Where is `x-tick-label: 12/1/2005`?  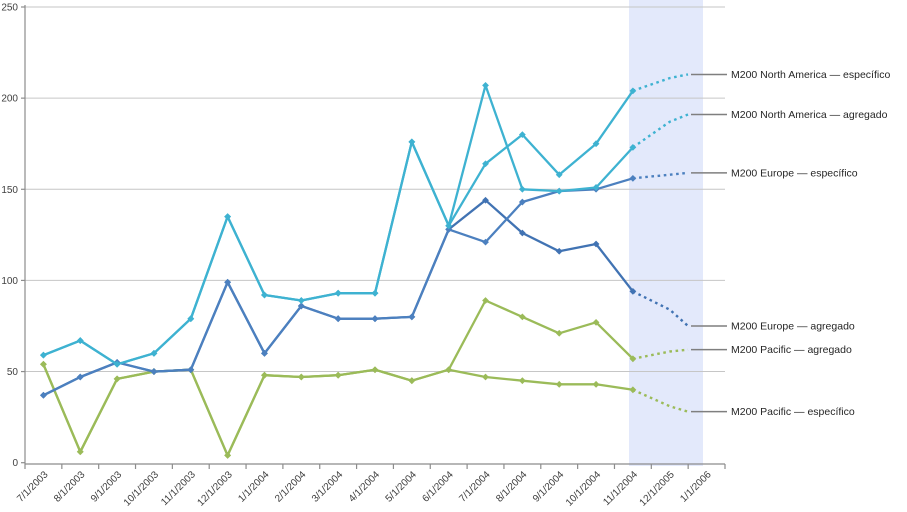
x-tick-label: 12/1/2005 is located at coordinates (658, 489).